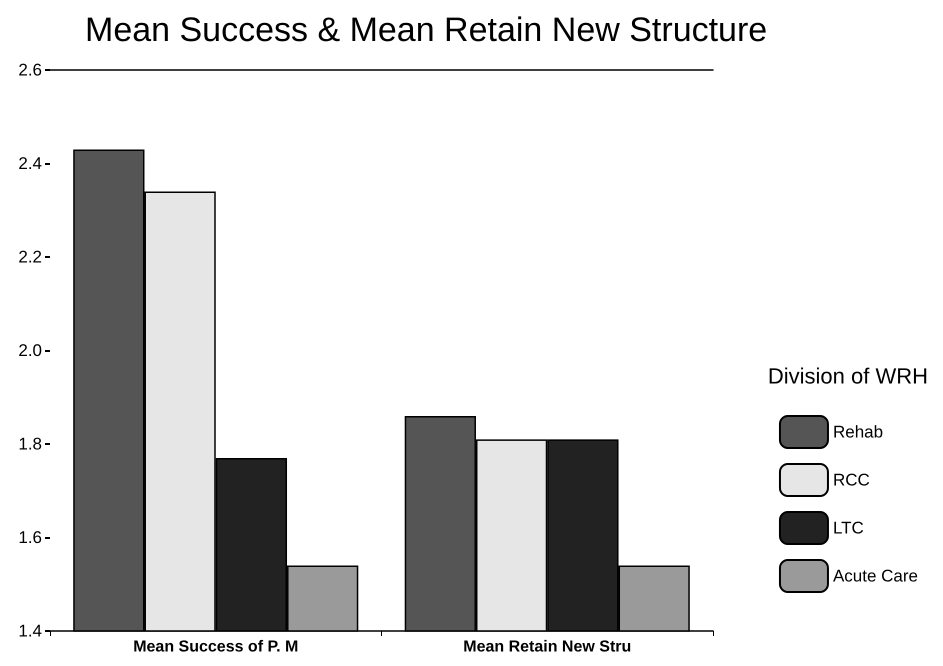 The image size is (943, 666). What do you see at coordinates (875, 576) in the screenshot?
I see `legend-label: Acute Care` at bounding box center [875, 576].